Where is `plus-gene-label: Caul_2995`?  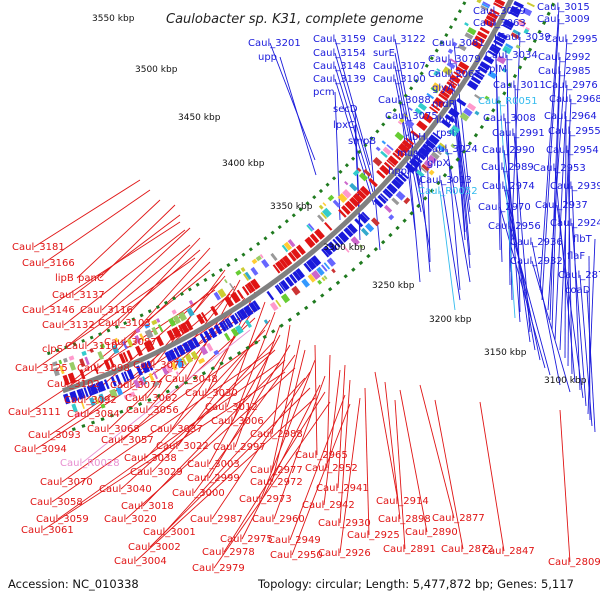 plus-gene-label: Caul_2995 is located at coordinates (571, 39).